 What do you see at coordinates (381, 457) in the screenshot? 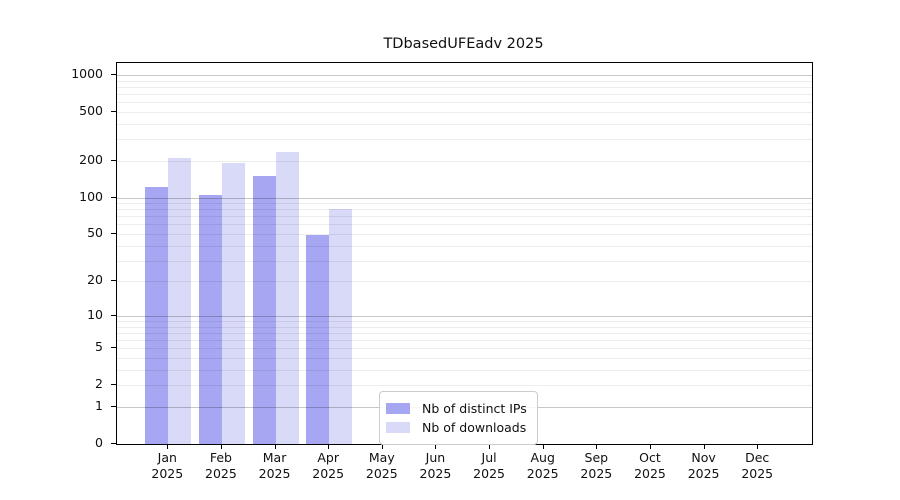
I see `x-tick-label-month: May` at bounding box center [381, 457].